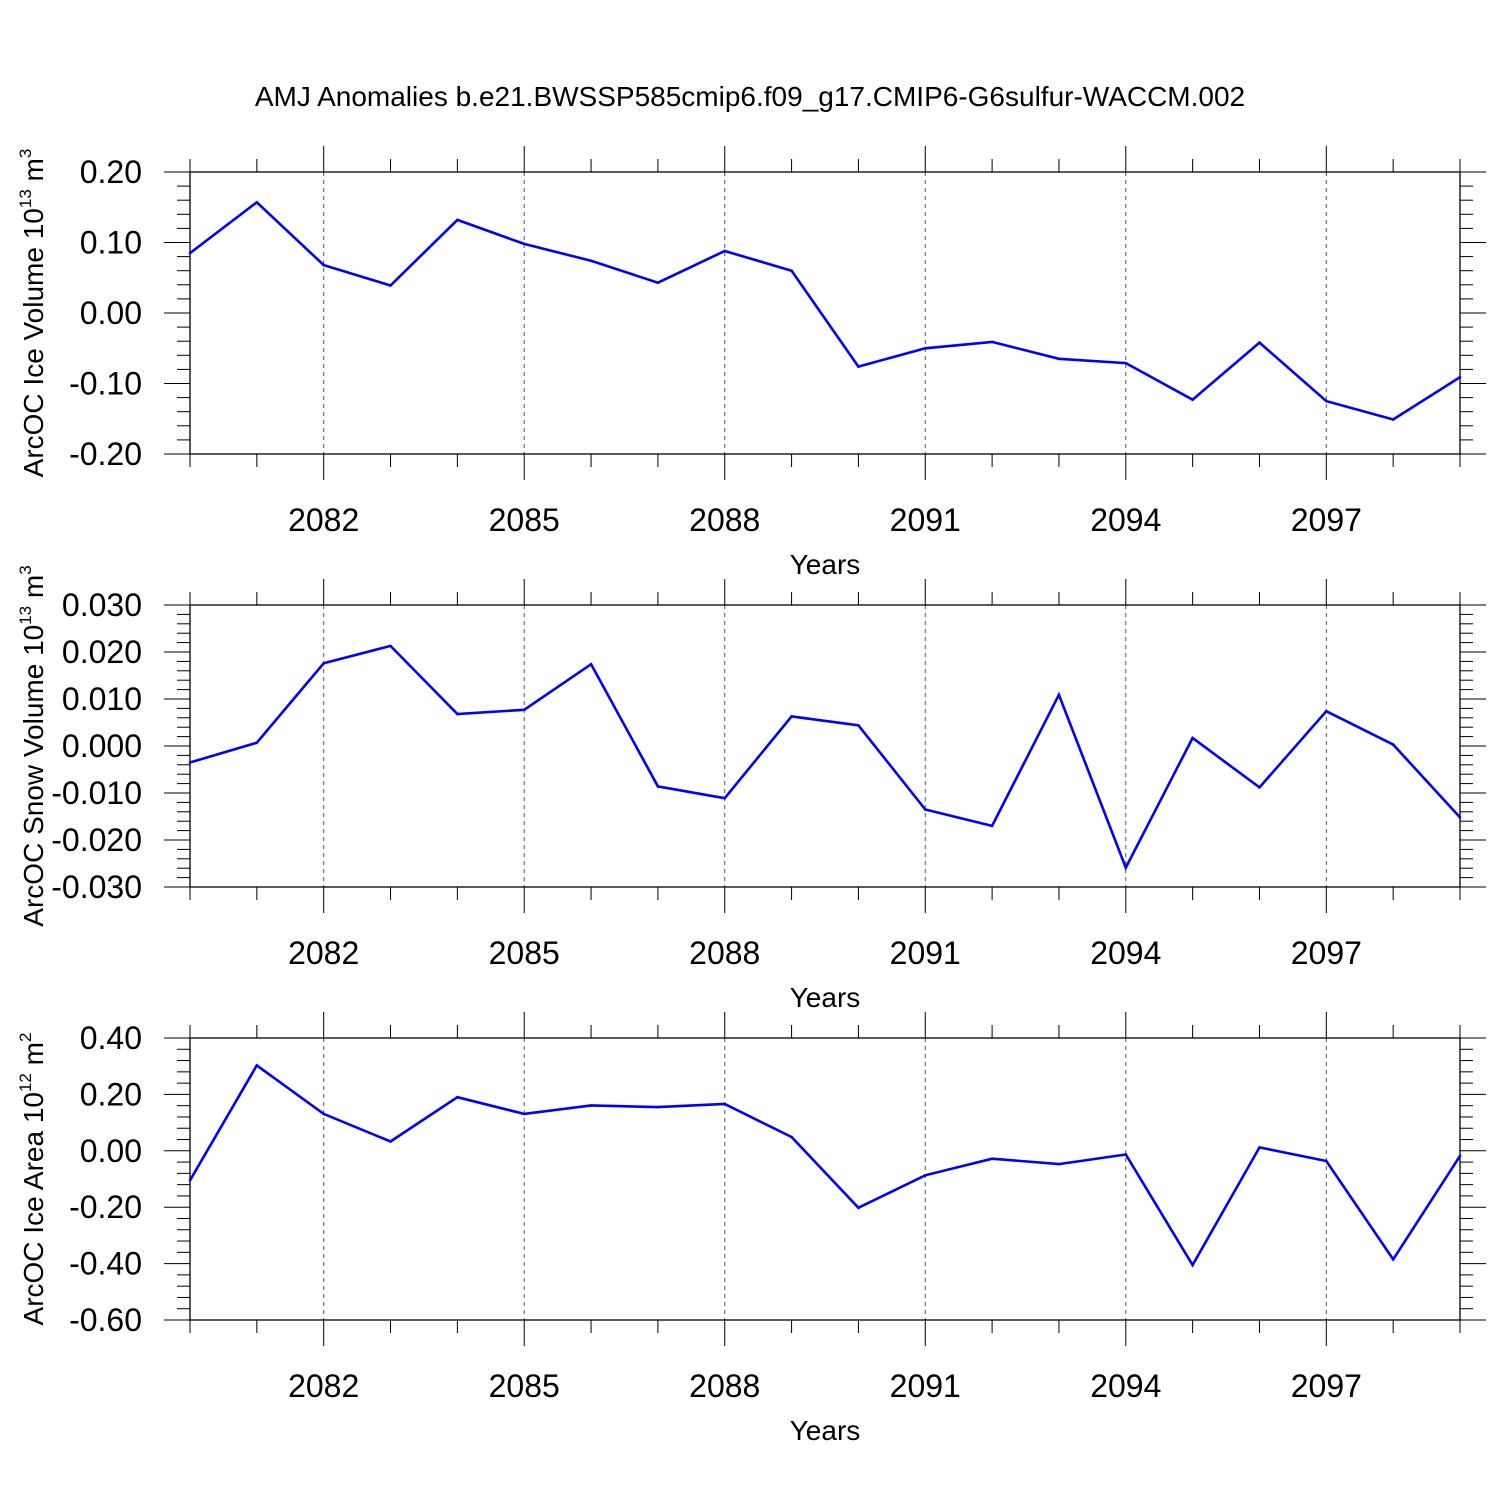  I want to click on y-tick-label: -0.60, so click(105, 1320).